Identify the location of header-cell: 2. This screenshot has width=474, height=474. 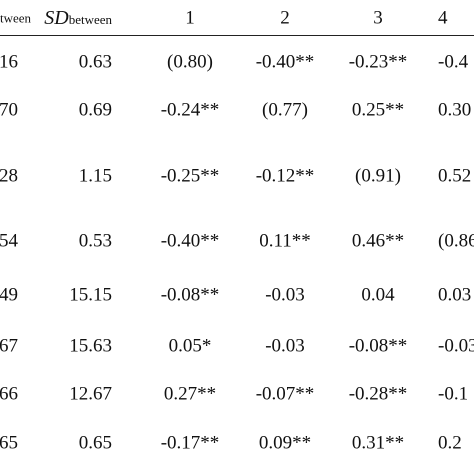
(285, 18).